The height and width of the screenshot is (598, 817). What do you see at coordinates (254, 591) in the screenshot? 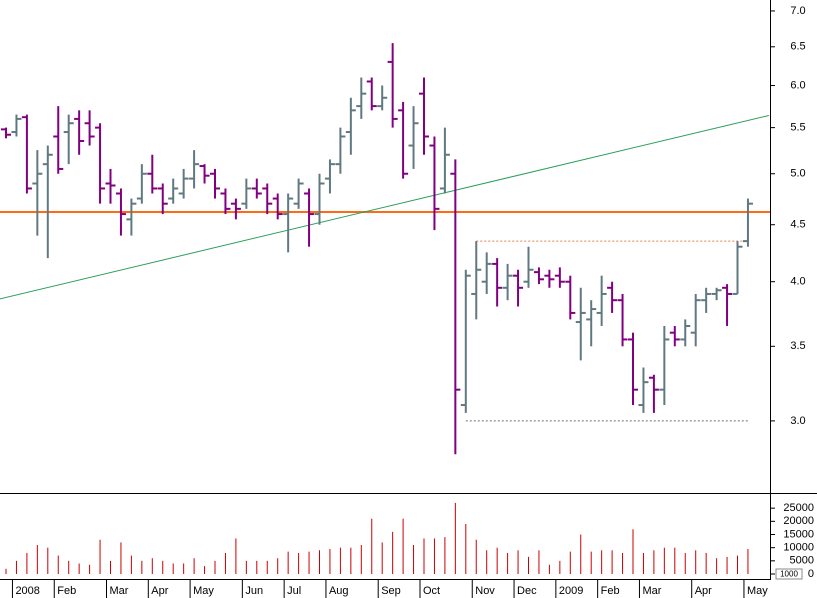
I see `x-tick-label: Jun` at bounding box center [254, 591].